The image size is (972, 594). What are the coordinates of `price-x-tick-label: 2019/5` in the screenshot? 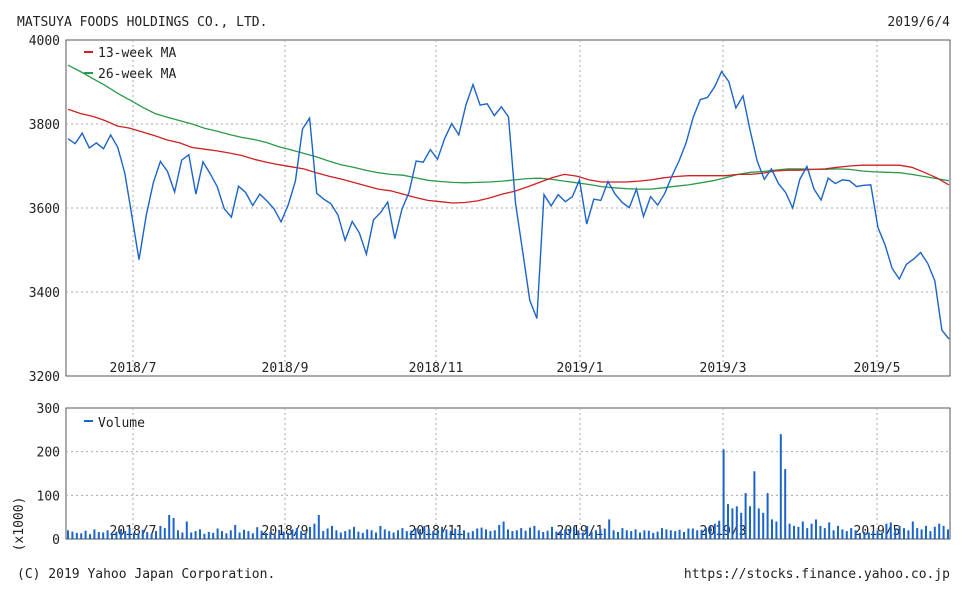 It's located at (877, 368).